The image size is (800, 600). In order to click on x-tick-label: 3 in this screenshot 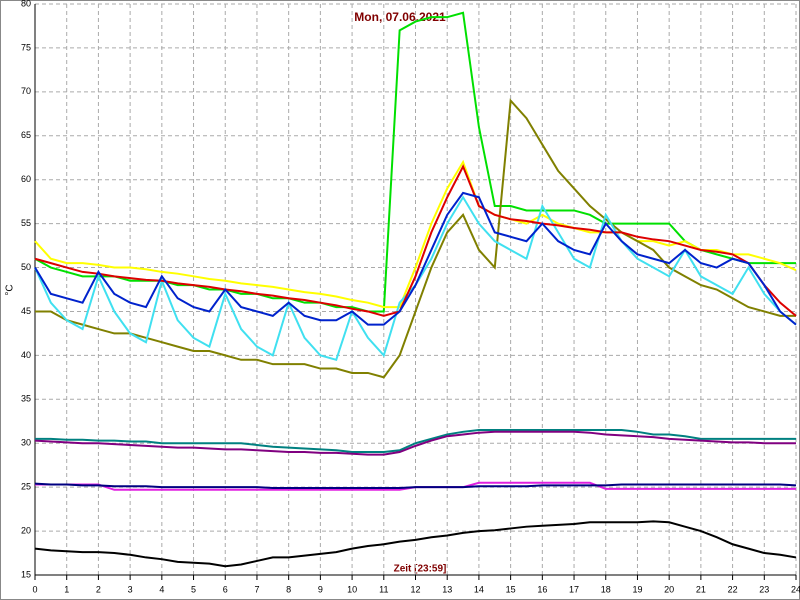, I will do `click(130, 589)`.